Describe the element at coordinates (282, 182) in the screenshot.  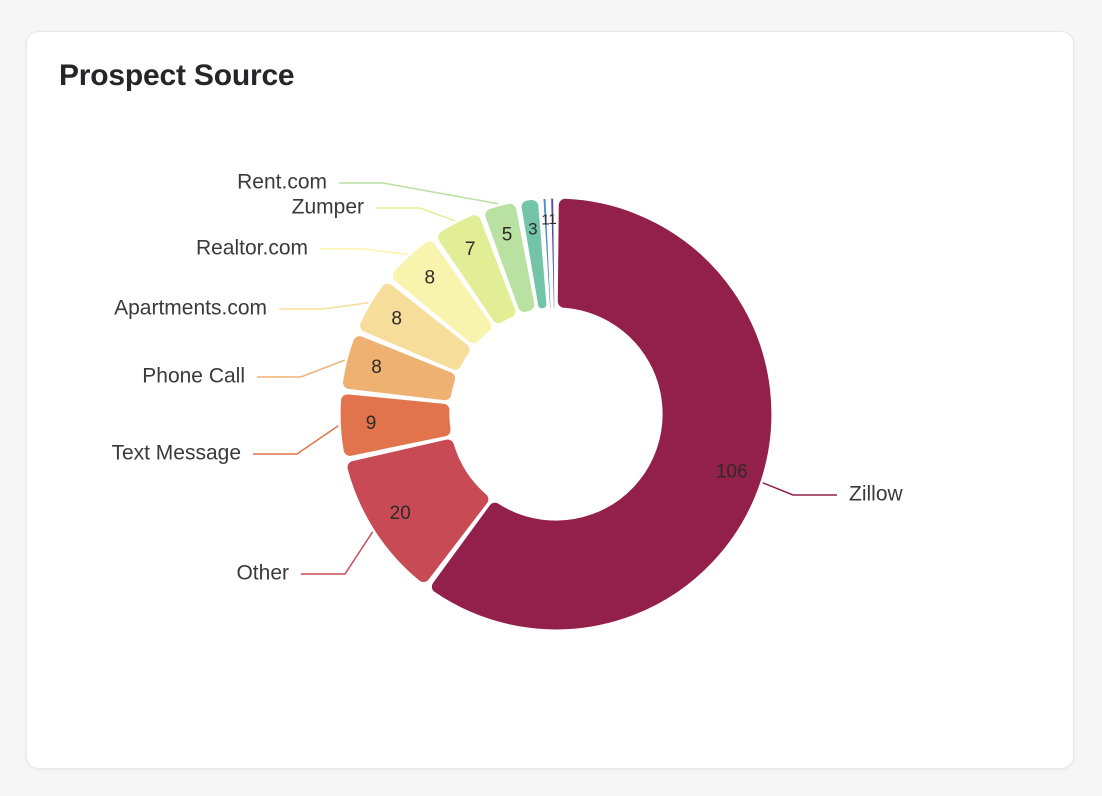
I see `slice-category-label: Rent.com` at that location.